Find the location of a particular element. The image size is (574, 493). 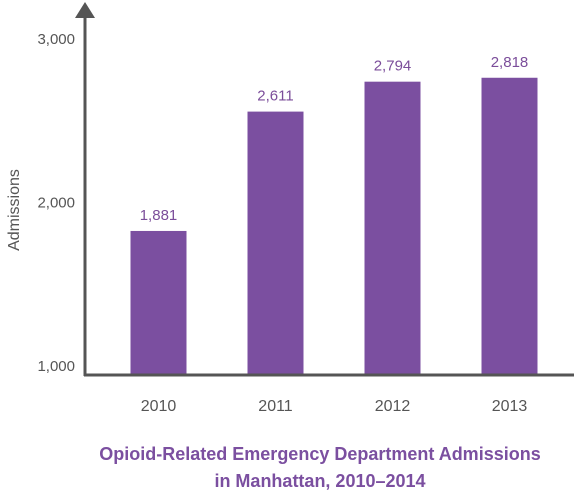

y-axis-title: Admissions is located at coordinates (14, 210).